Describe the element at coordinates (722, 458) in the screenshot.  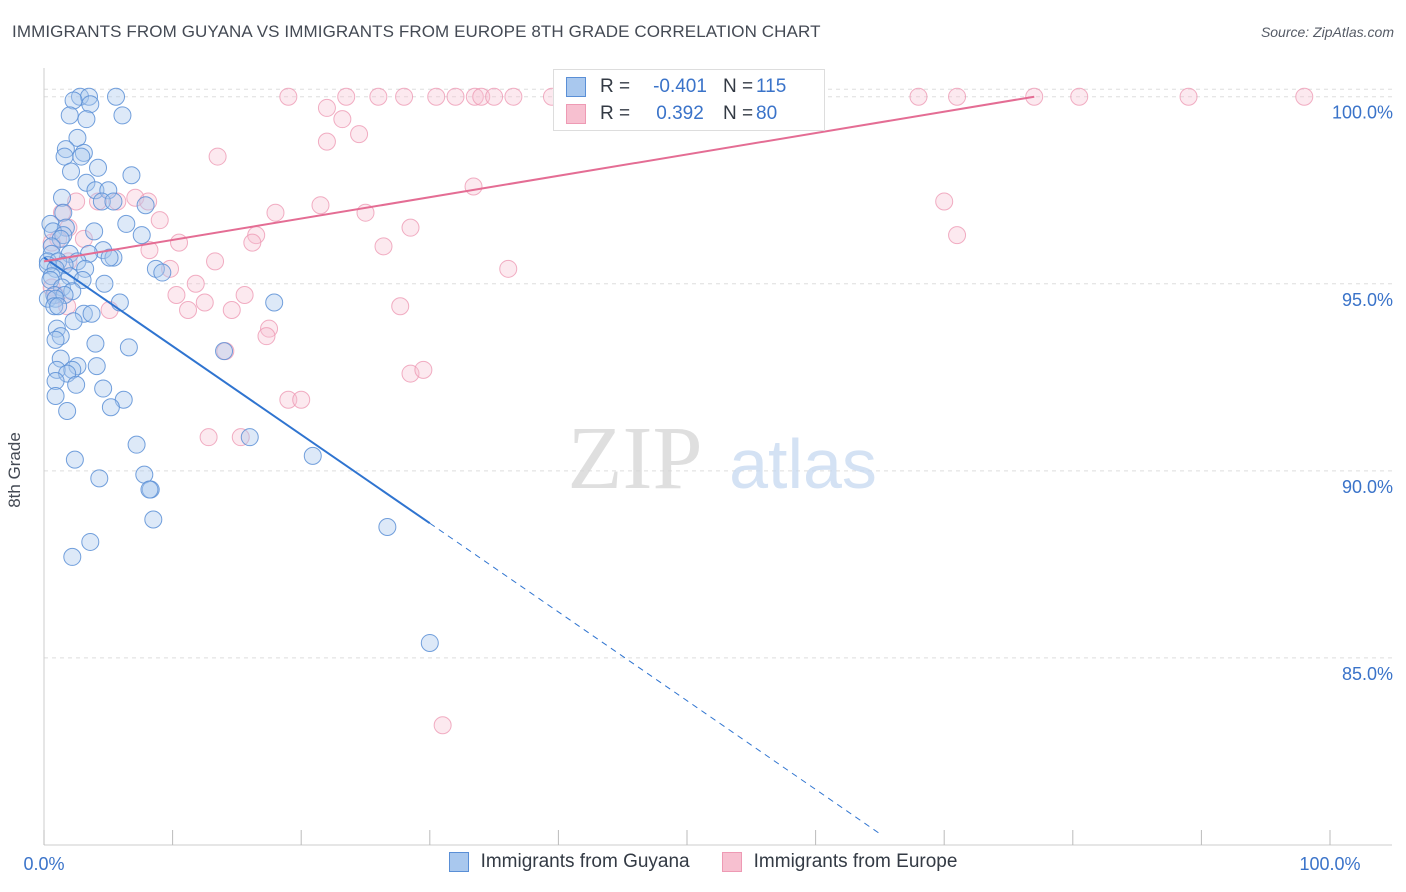
I see `watermark: ZIP atlas` at that location.